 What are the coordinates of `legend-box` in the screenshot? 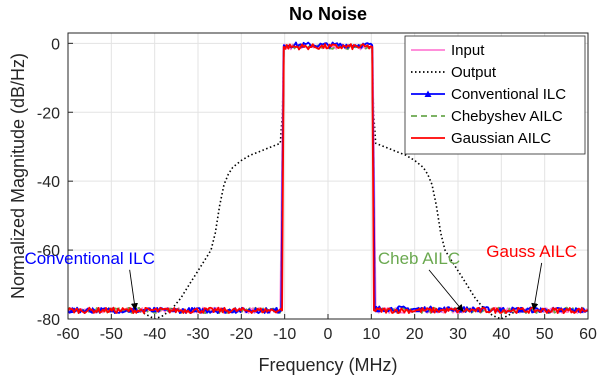 It's located at (495, 95).